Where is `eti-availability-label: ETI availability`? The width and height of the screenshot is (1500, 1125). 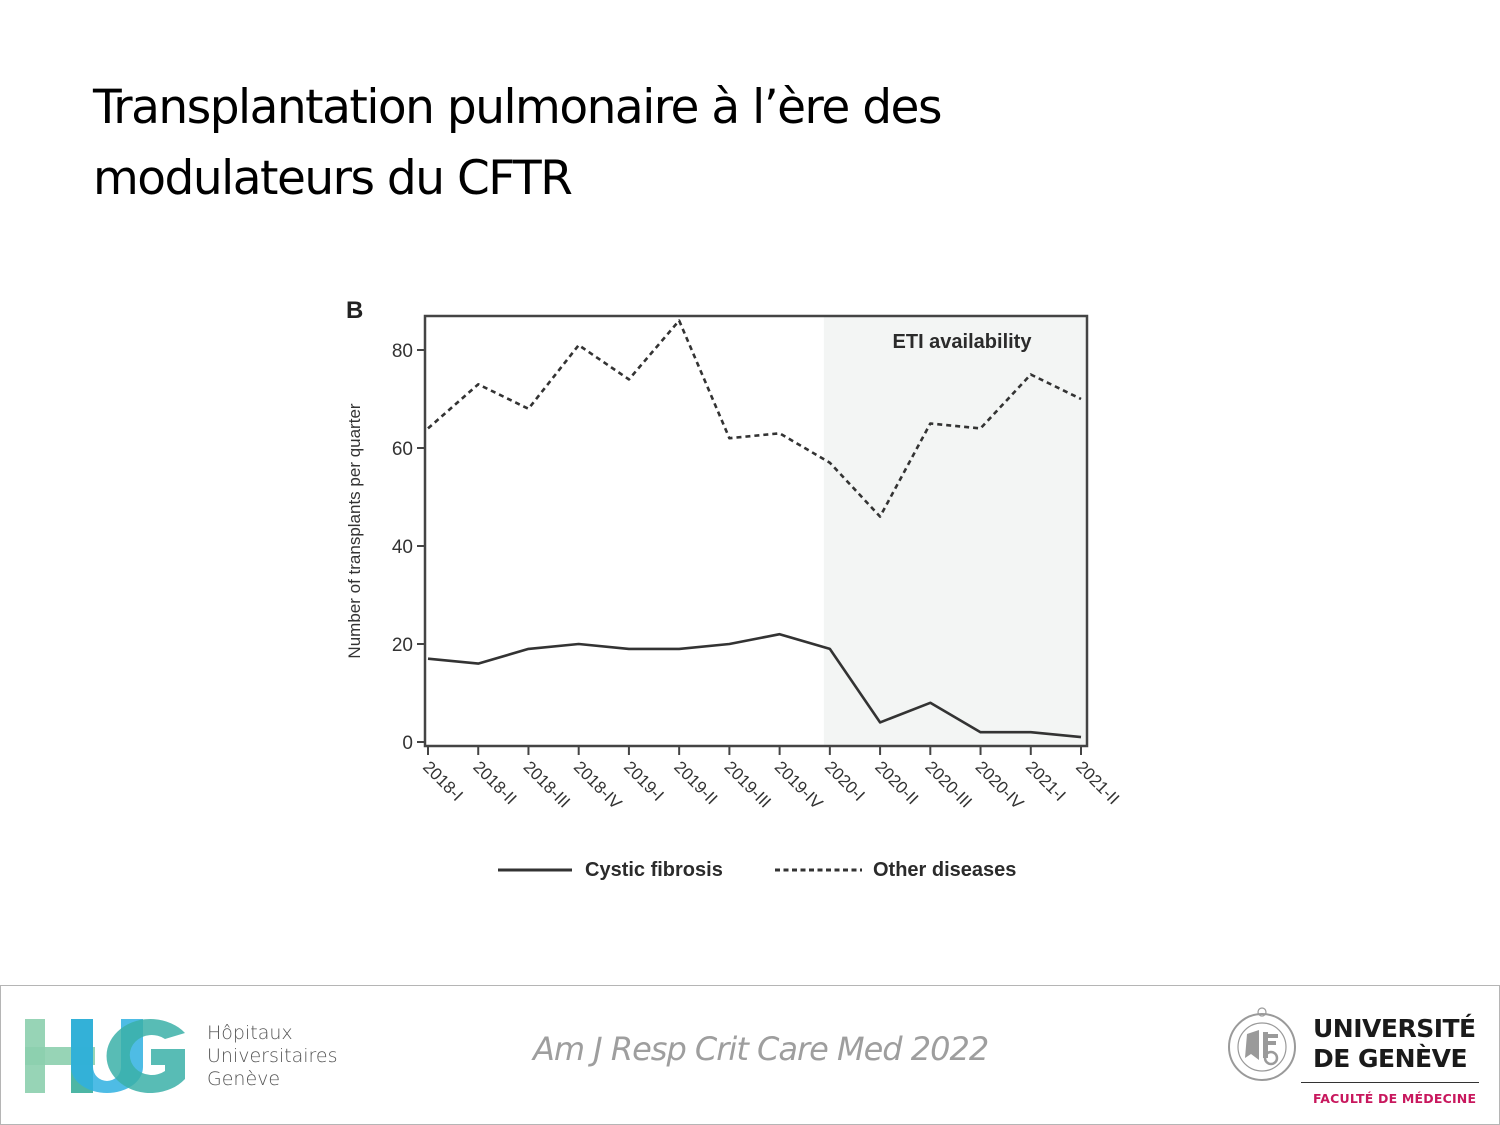 eti-availability-label: ETI availability is located at coordinates (963, 342).